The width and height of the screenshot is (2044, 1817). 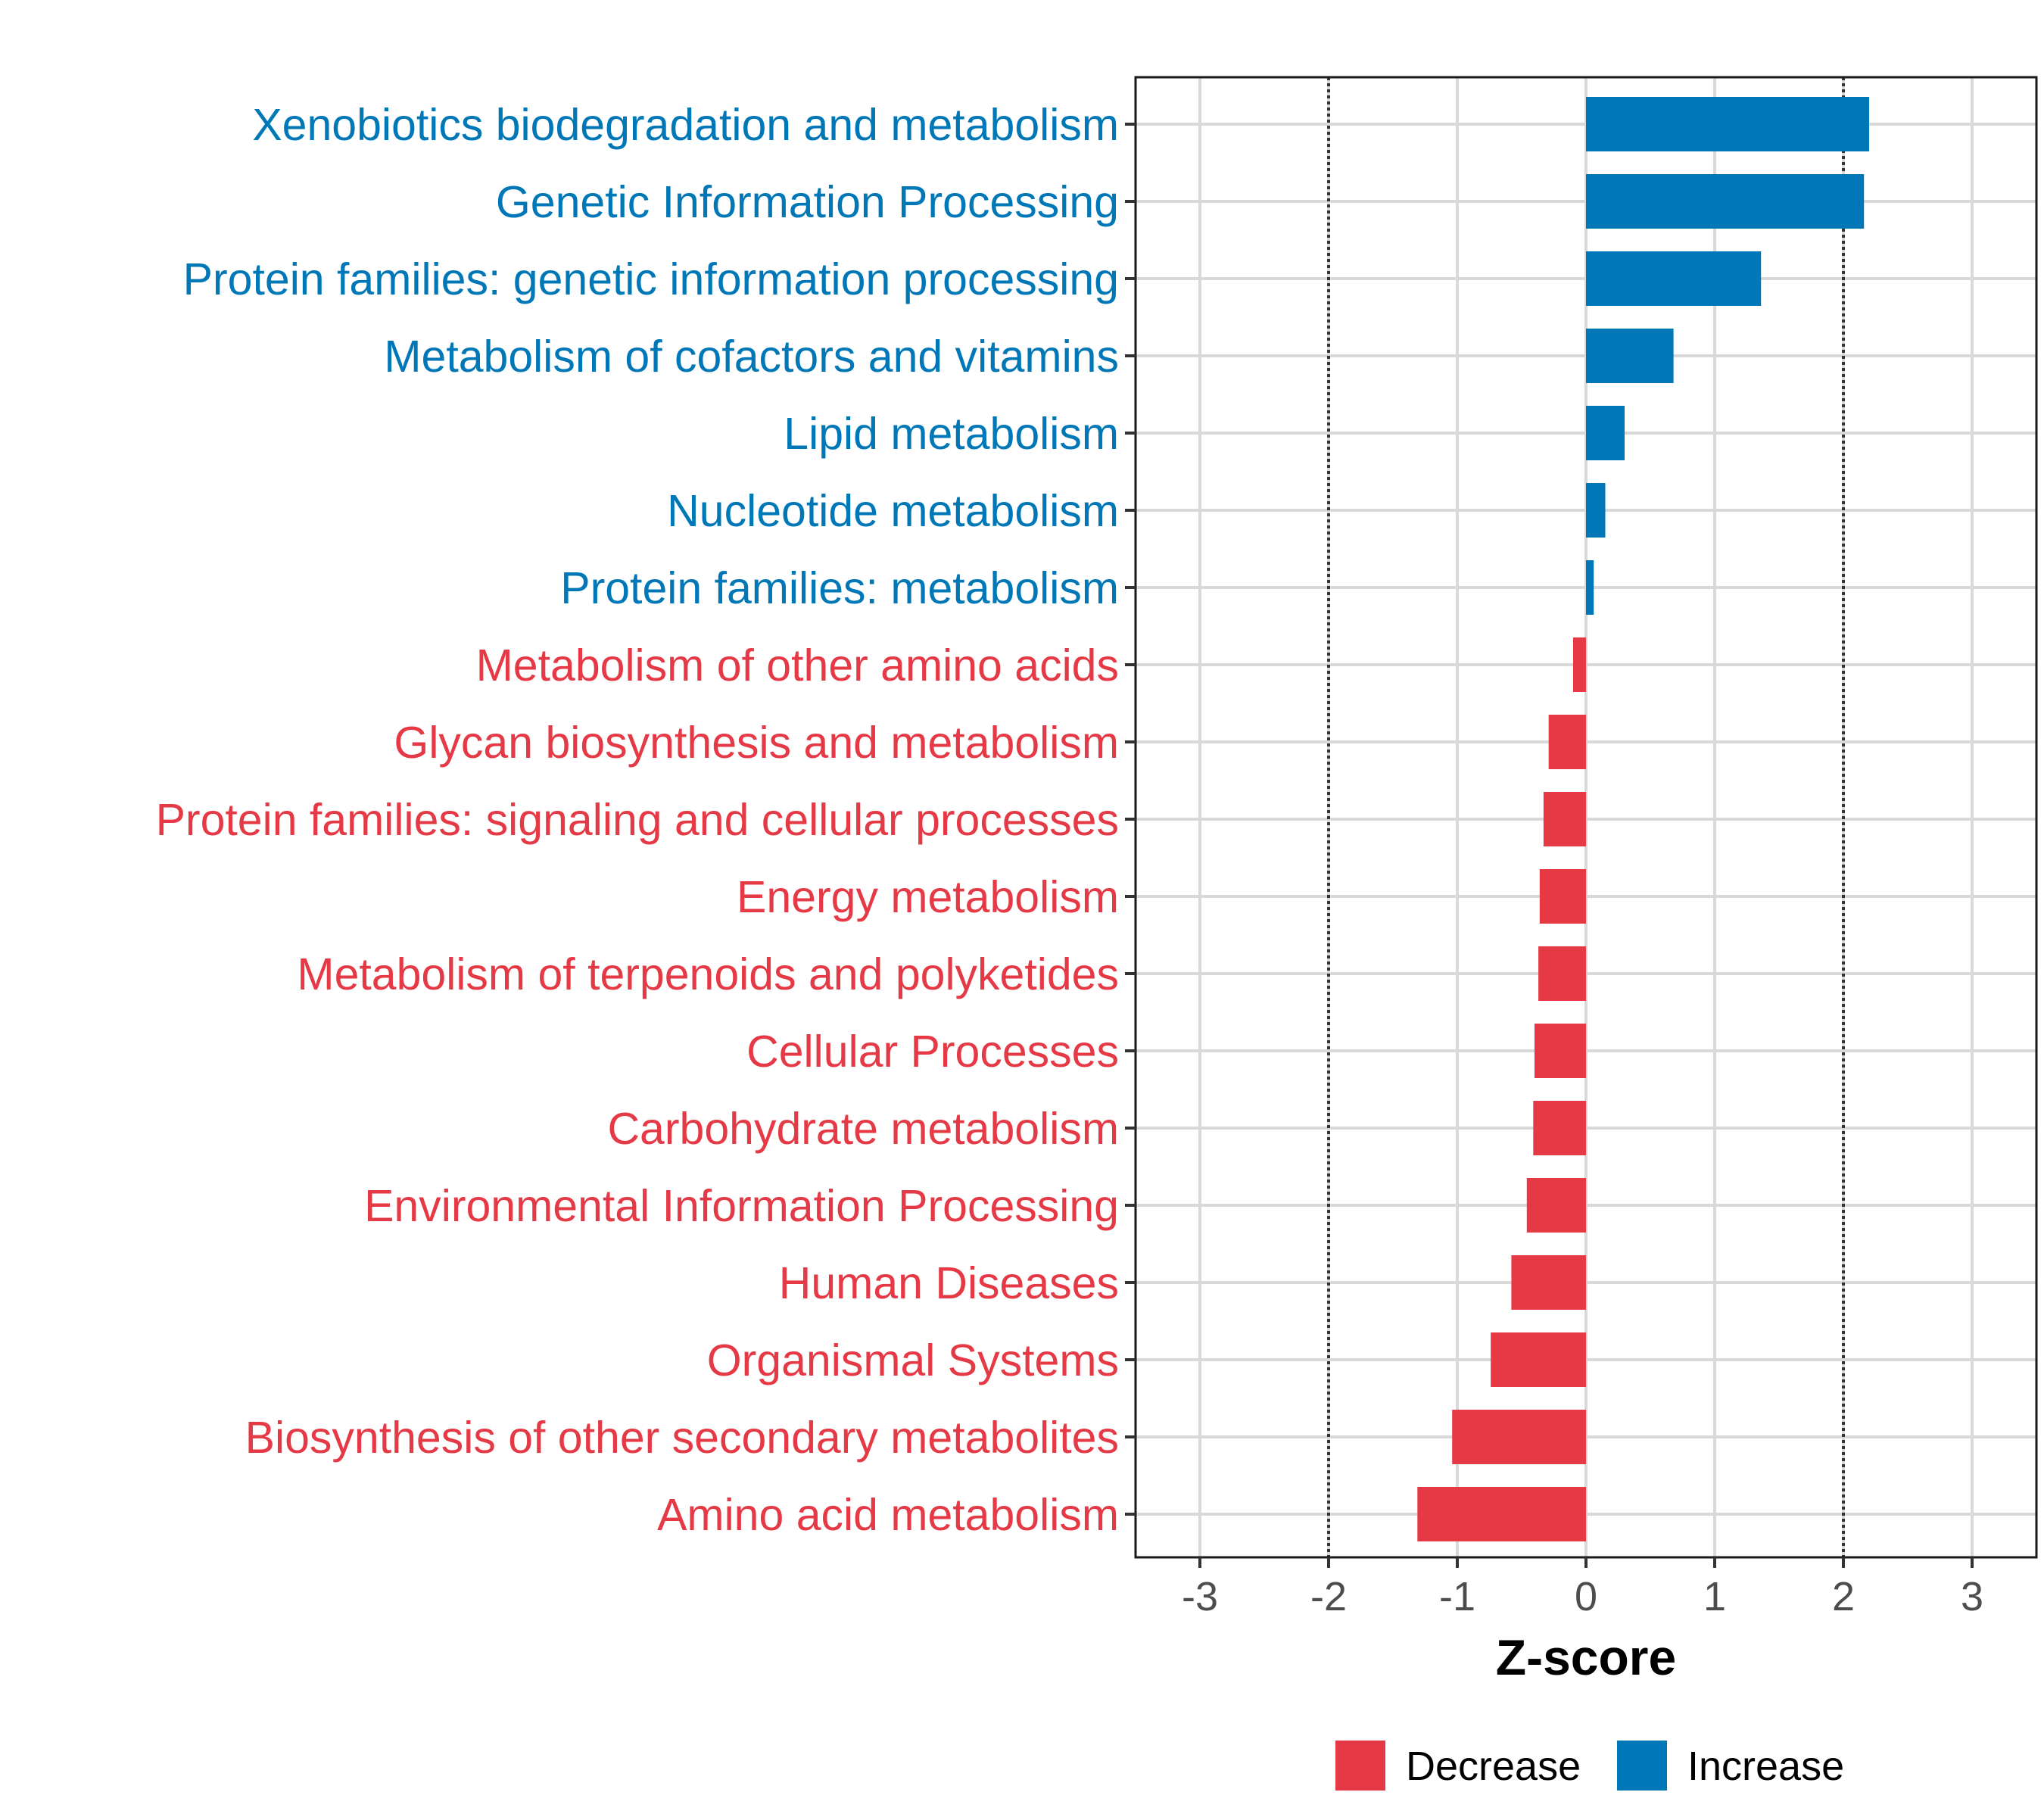 I want to click on y-axis-label: Protein families: metabolism, so click(x=839, y=588).